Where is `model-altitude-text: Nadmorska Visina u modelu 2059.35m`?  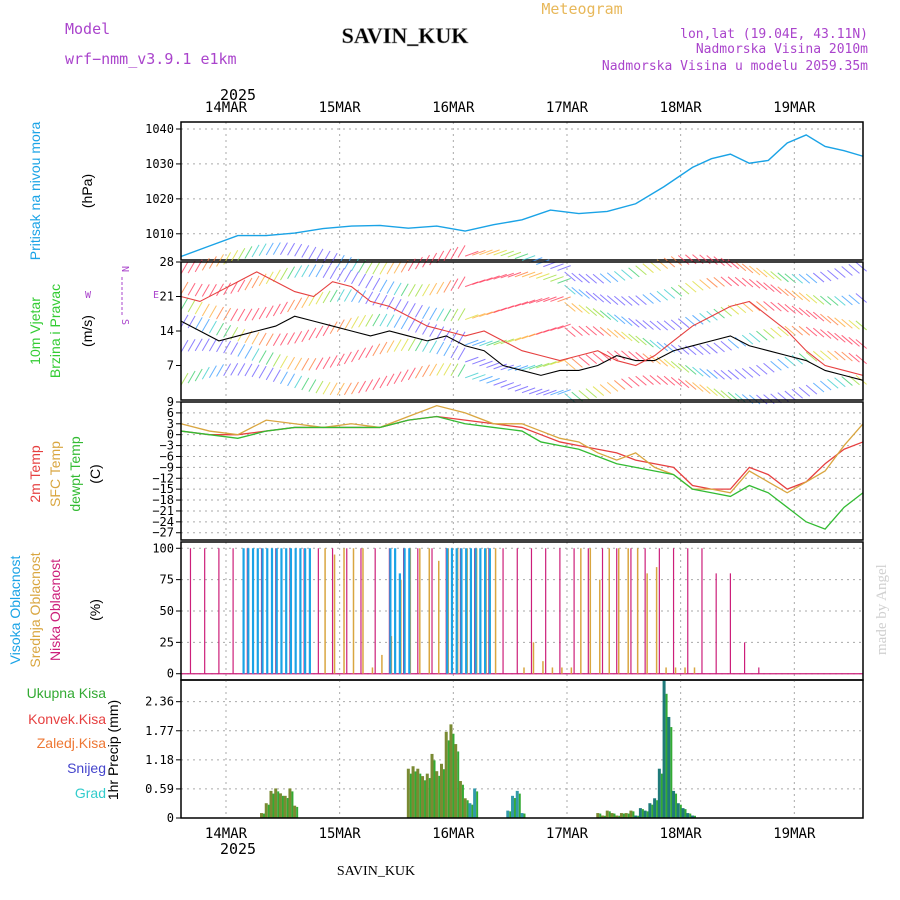 model-altitude-text: Nadmorska Visina u modelu 2059.35m is located at coordinates (735, 66).